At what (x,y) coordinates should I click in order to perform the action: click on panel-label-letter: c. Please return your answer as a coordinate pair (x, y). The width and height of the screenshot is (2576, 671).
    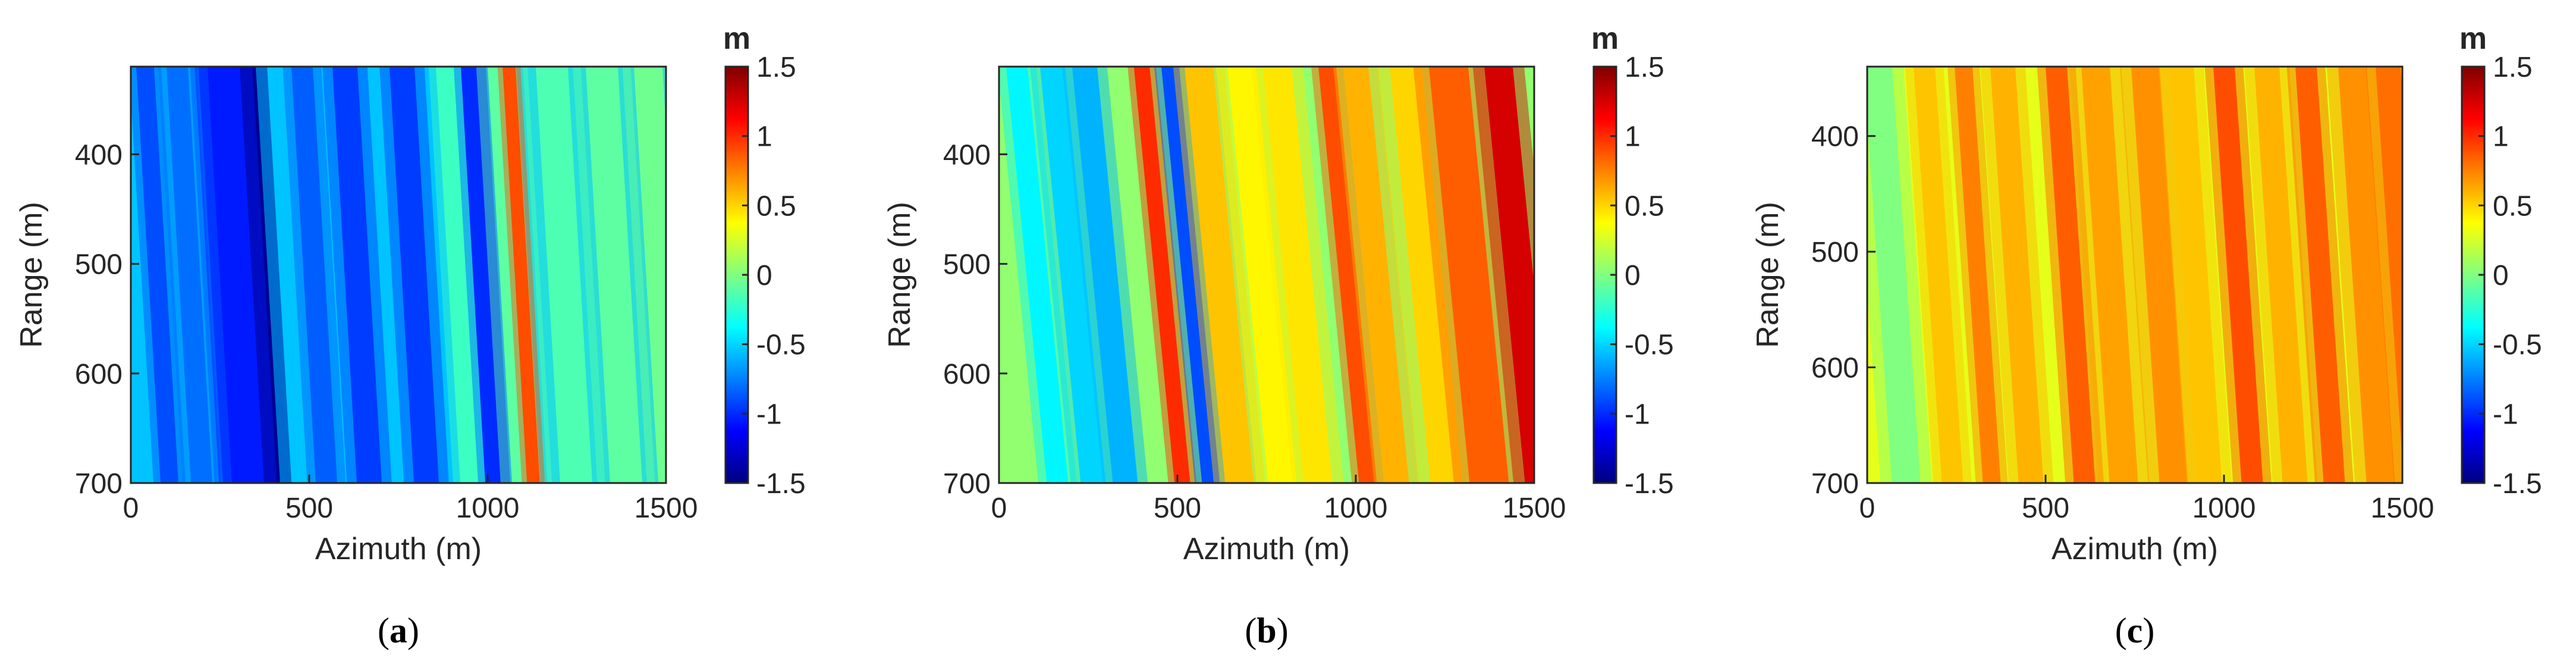
    Looking at the image, I should click on (2135, 630).